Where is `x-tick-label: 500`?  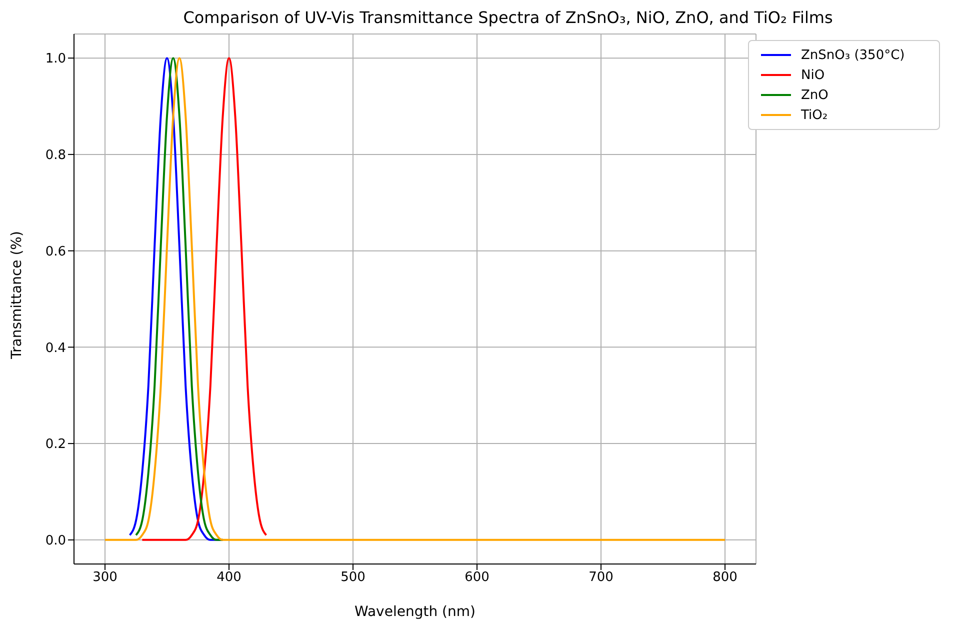 x-tick-label: 500 is located at coordinates (353, 578).